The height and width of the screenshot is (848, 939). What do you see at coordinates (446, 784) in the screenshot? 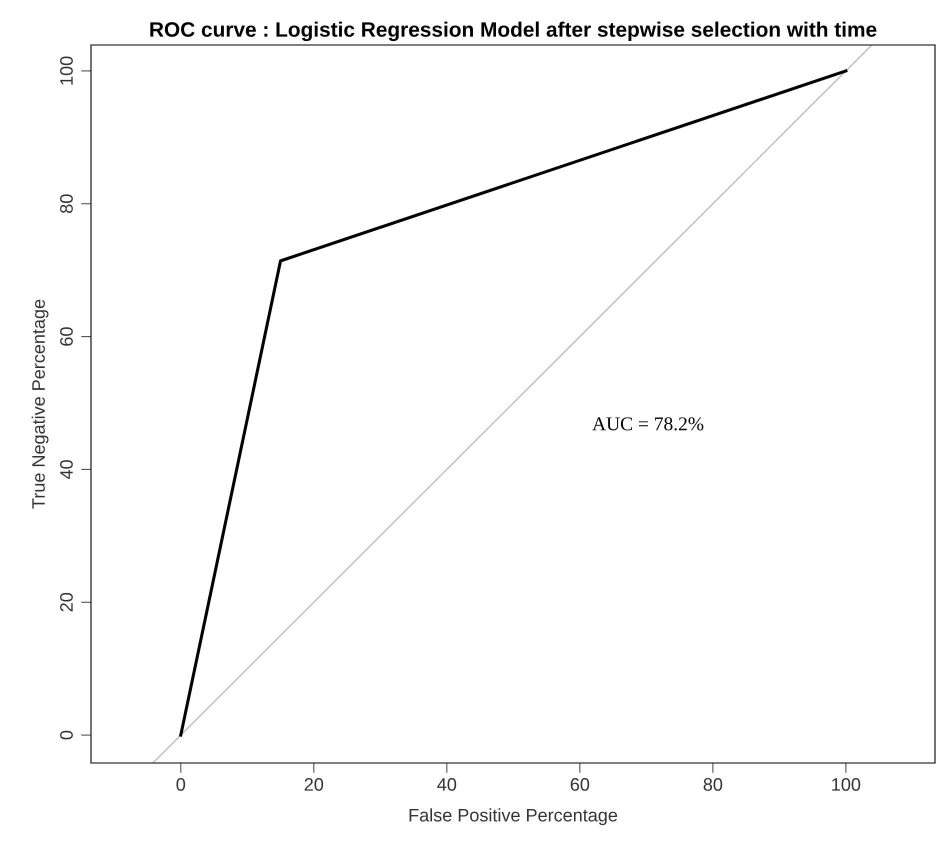
I see `x-tick-label: 40` at bounding box center [446, 784].